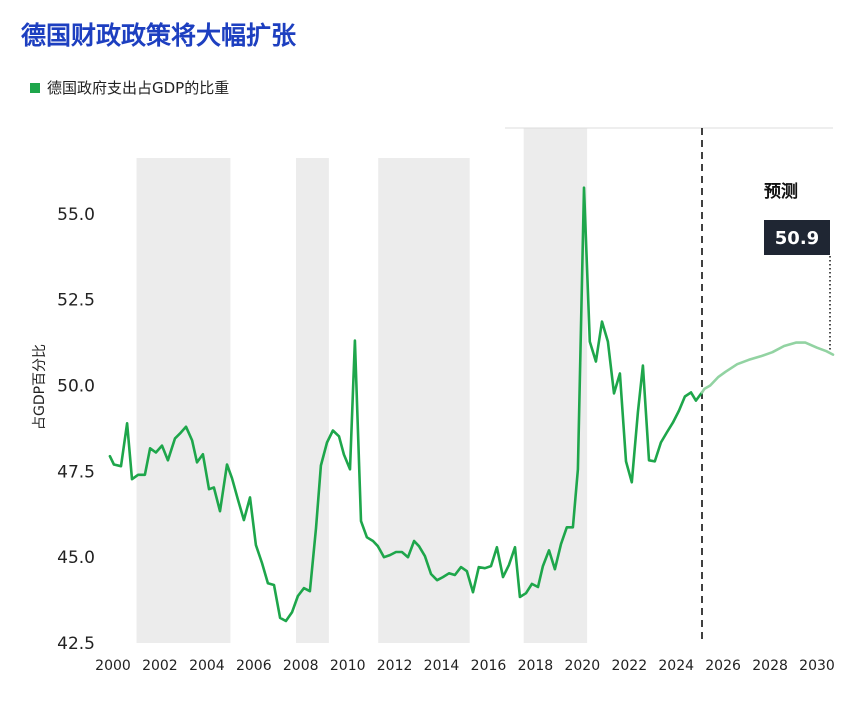 This screenshot has width=865, height=703. I want to click on legend-label: 德国政府支出占GDP的比重, so click(138, 88).